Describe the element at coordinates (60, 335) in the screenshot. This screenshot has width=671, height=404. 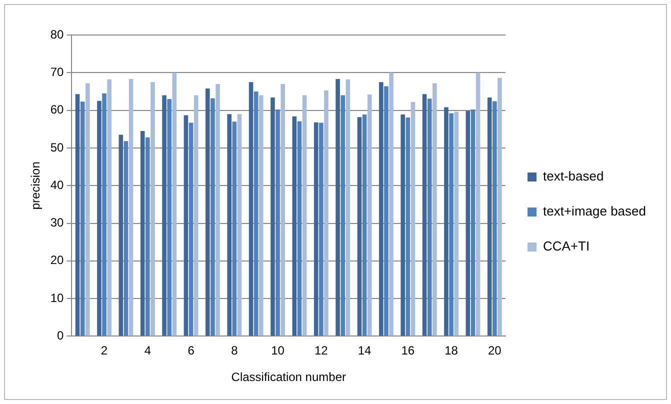
I see `y-tick-label: 0` at that location.